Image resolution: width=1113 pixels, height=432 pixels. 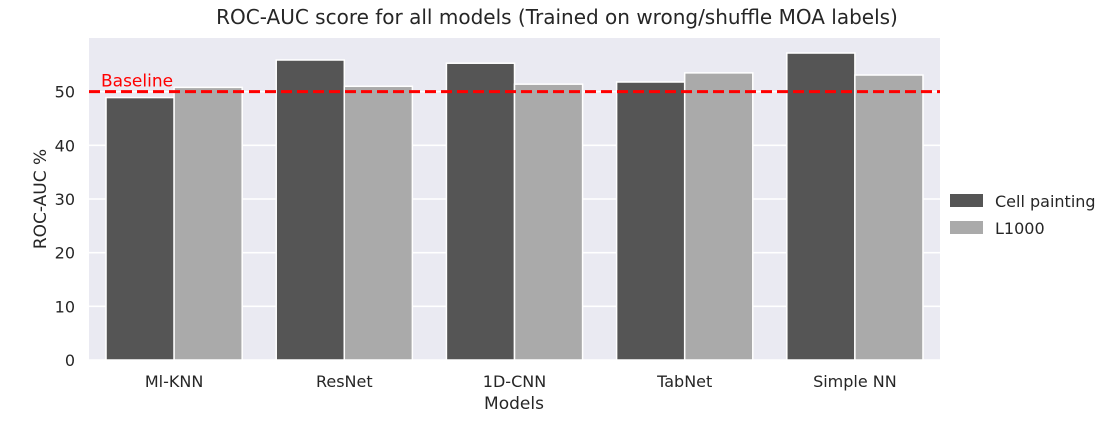 I want to click on x-tick-label: Ml-KNN, so click(x=174, y=381).